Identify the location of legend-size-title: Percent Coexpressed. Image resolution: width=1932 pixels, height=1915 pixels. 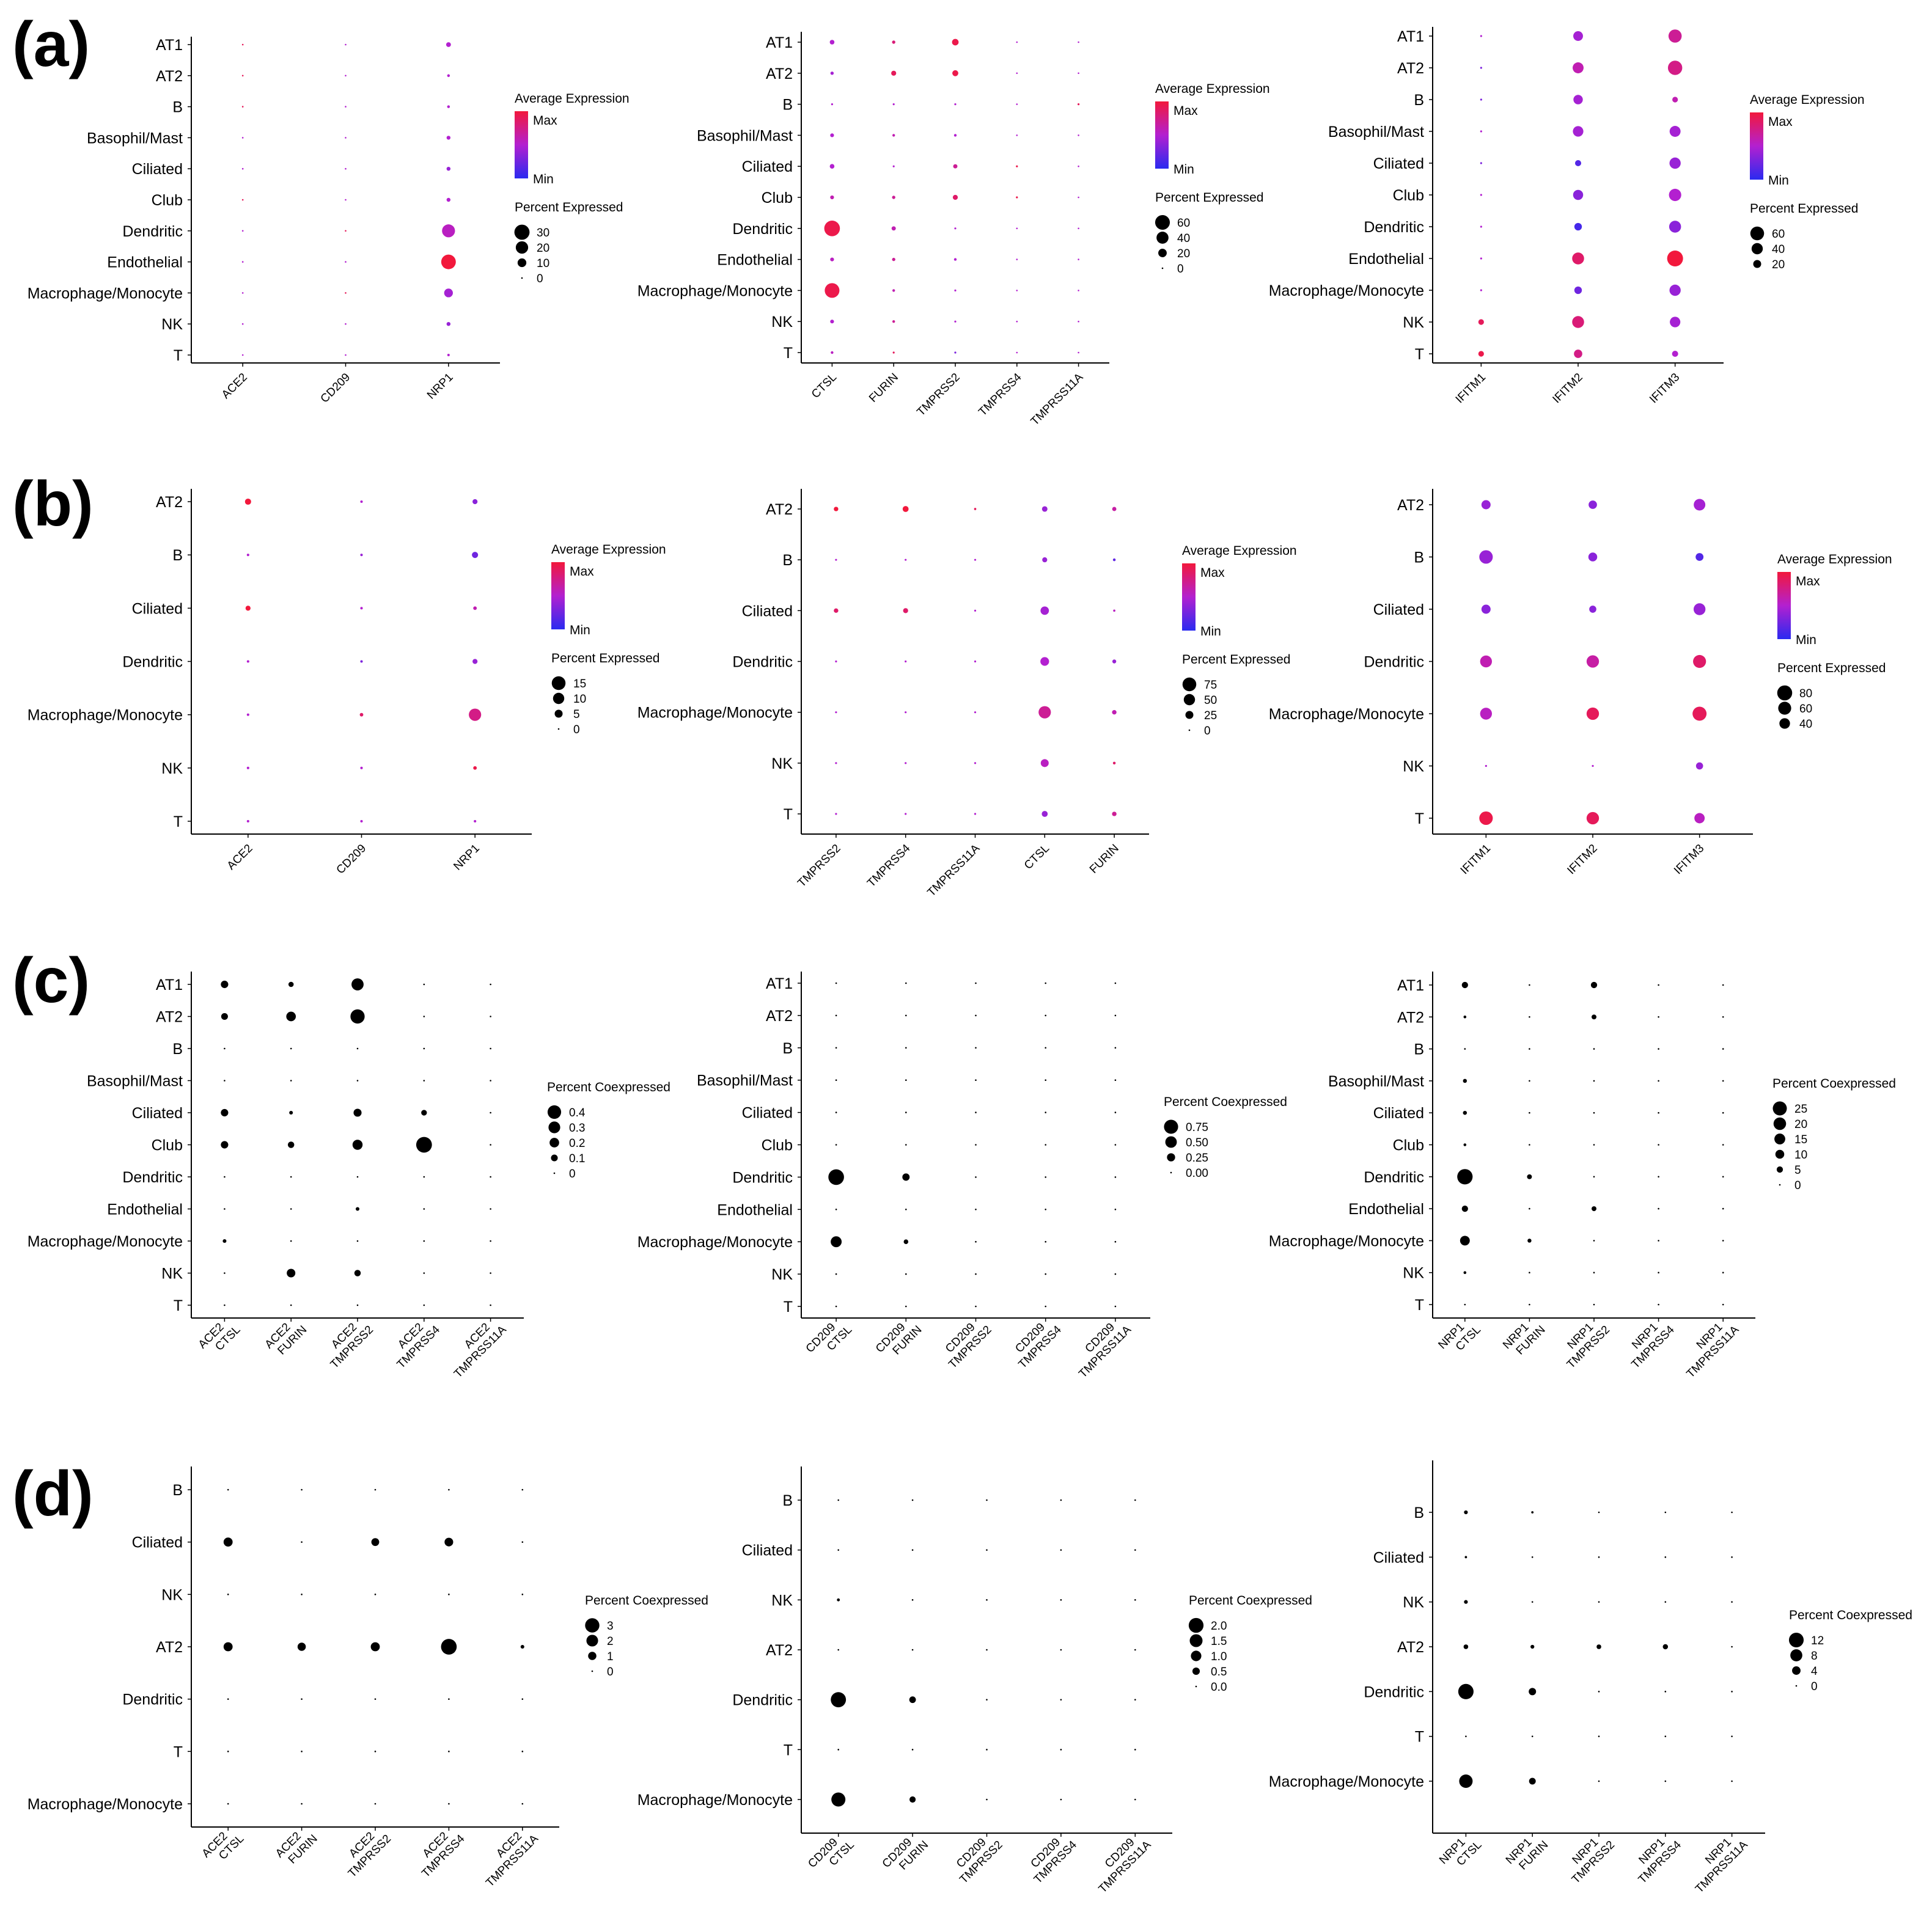
(608, 1087).